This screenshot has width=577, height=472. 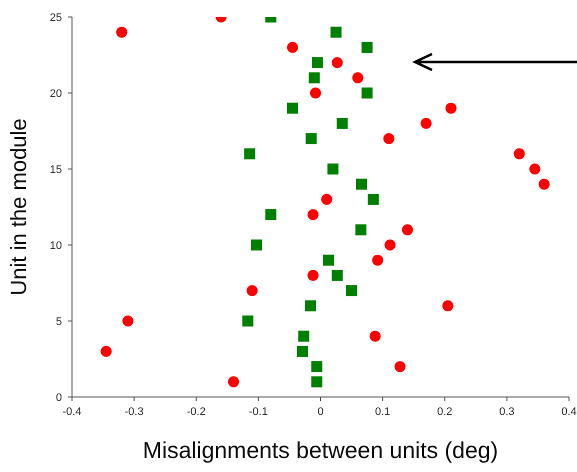 What do you see at coordinates (56, 18) in the screenshot?
I see `y-tick-label: 25` at bounding box center [56, 18].